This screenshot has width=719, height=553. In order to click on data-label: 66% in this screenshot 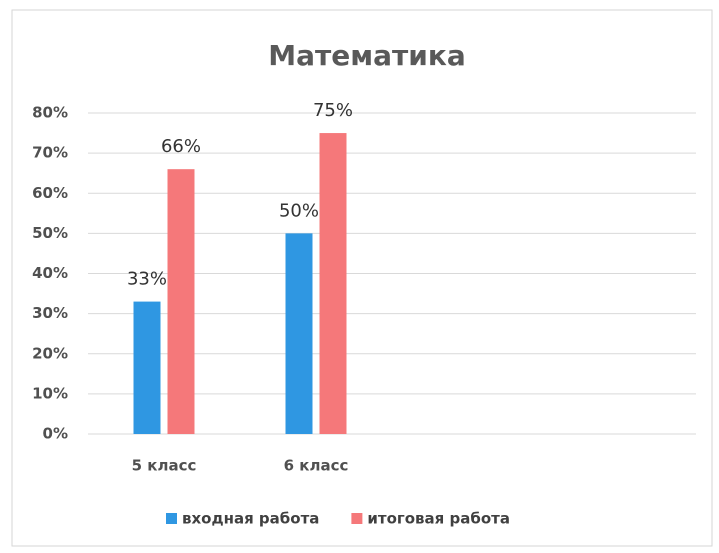, I will do `click(181, 146)`.